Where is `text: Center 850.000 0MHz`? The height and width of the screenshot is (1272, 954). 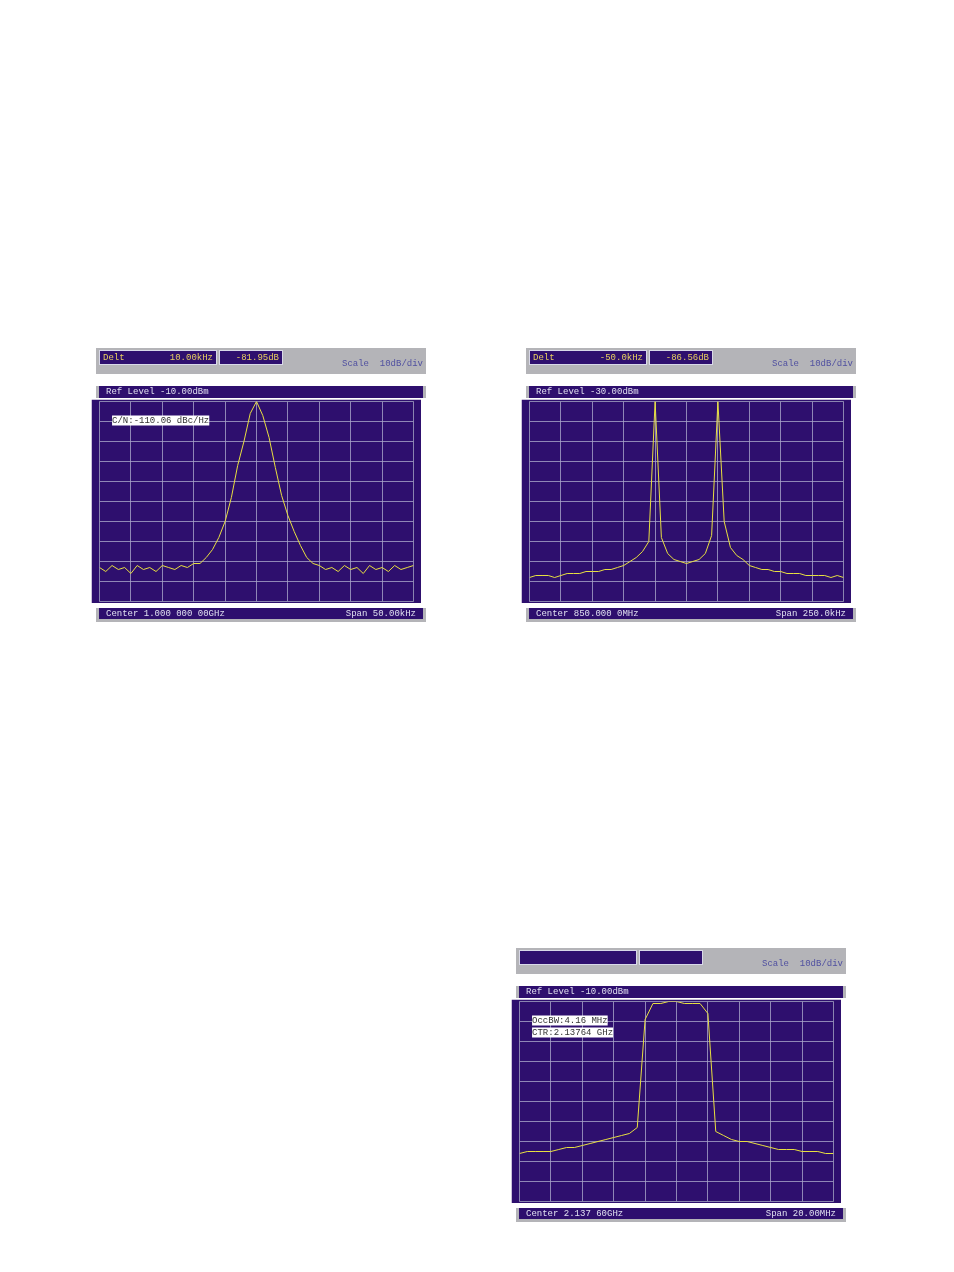
text: Center 850.000 0MHz is located at coordinates (587, 614).